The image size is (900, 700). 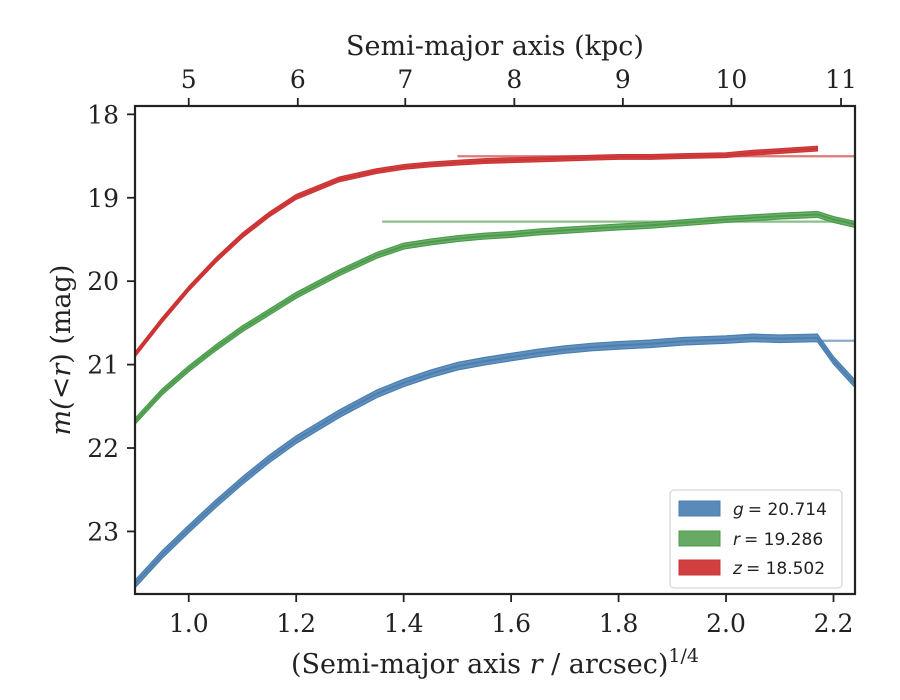 What do you see at coordinates (296, 623) in the screenshot?
I see `x-tick-label: 1.2` at bounding box center [296, 623].